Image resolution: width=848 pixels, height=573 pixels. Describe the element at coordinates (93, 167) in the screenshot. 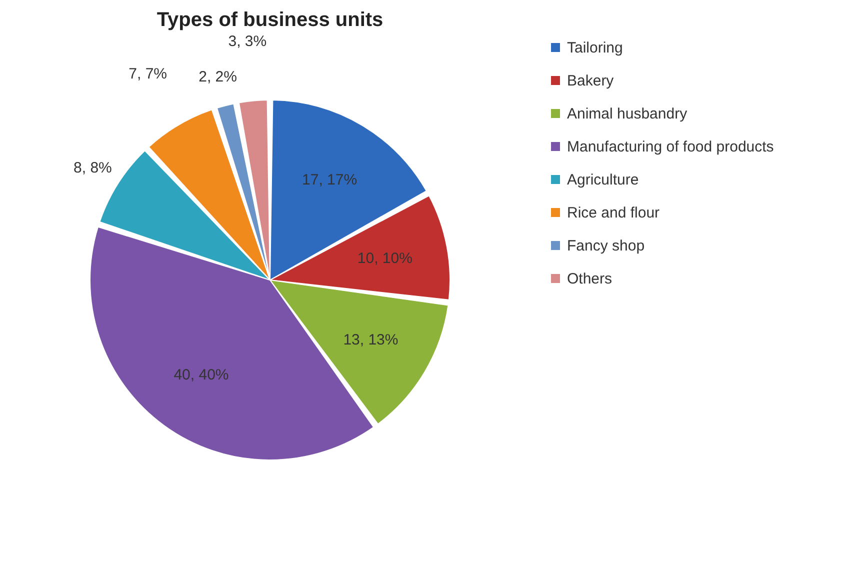

I see `data-label: 8, 8%` at that location.